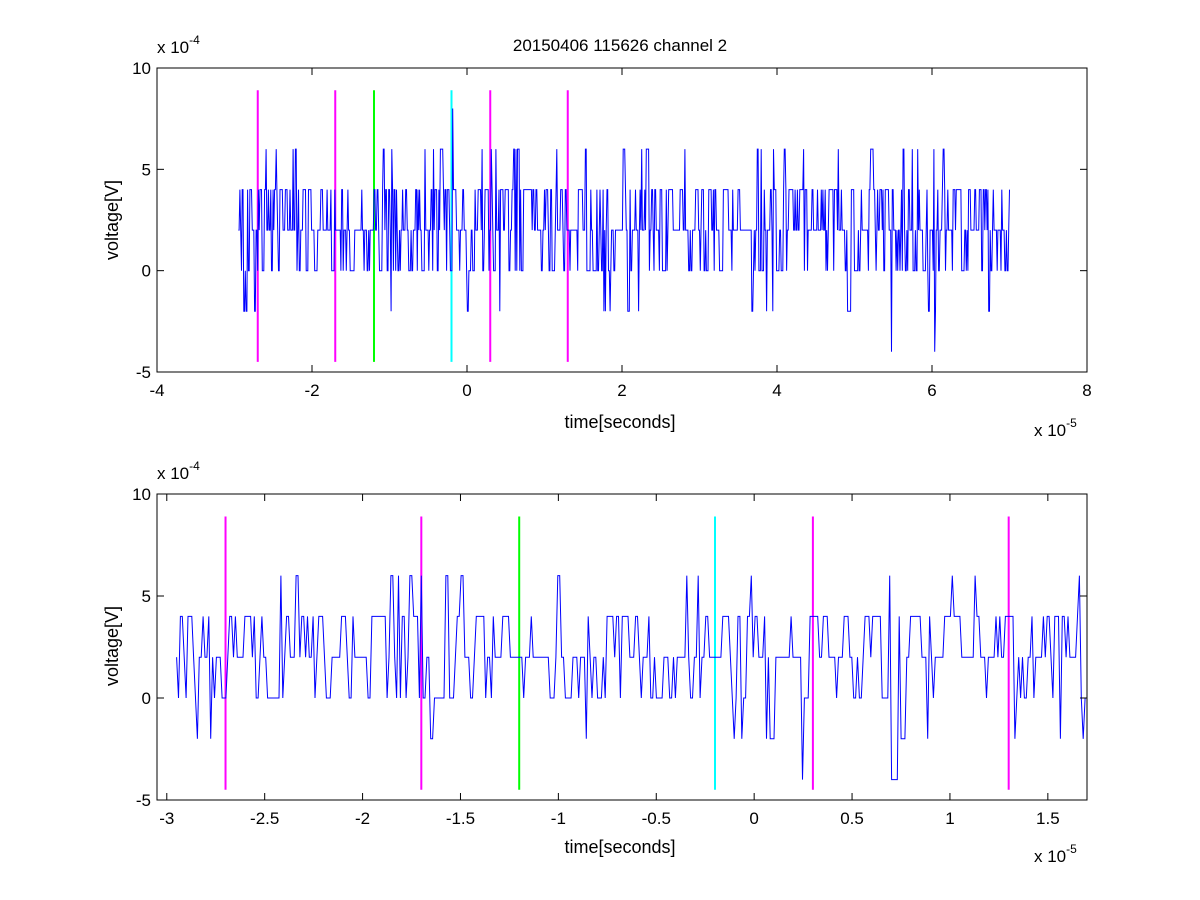 Image resolution: width=1200 pixels, height=900 pixels. What do you see at coordinates (949, 818) in the screenshot?
I see `bottom-plot-xtick-label: 1` at bounding box center [949, 818].